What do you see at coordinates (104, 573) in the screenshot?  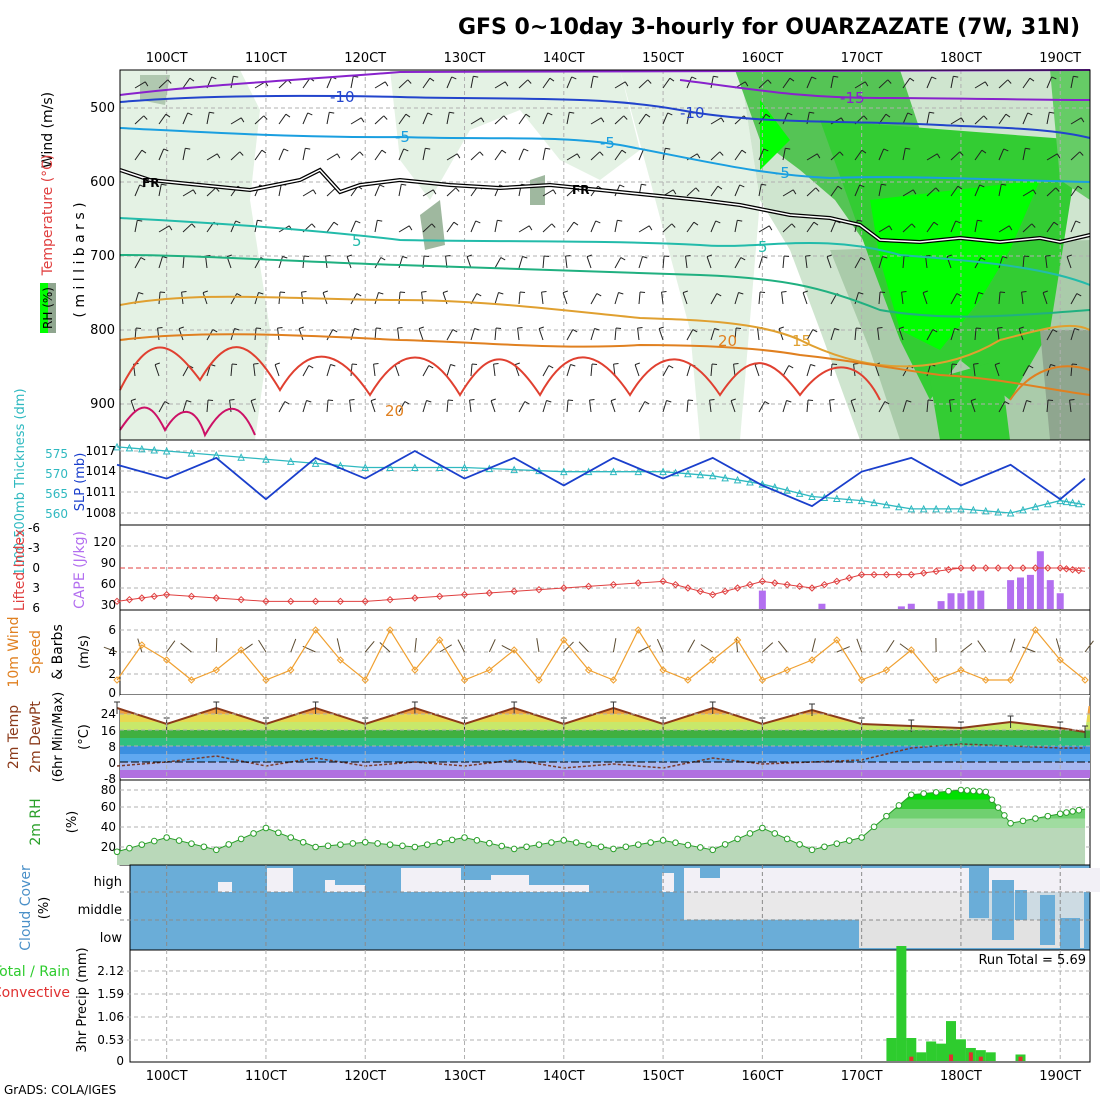 I see `cape-ticks: 120 90 60 30` at bounding box center [104, 573].